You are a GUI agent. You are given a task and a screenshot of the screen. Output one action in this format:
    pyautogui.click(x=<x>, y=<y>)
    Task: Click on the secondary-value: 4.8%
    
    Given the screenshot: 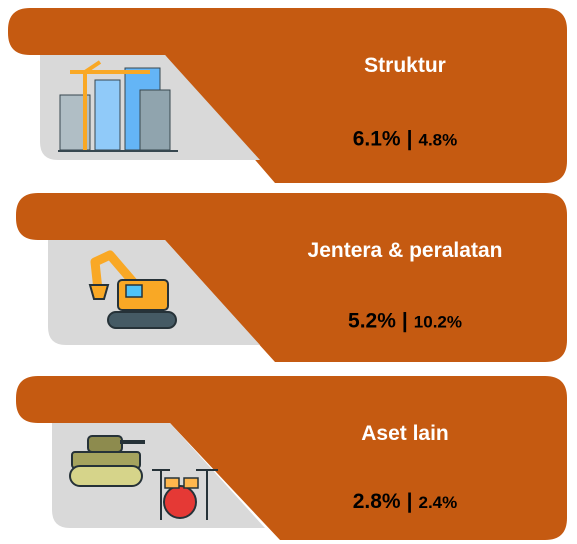 What is the action you would take?
    pyautogui.click(x=438, y=140)
    